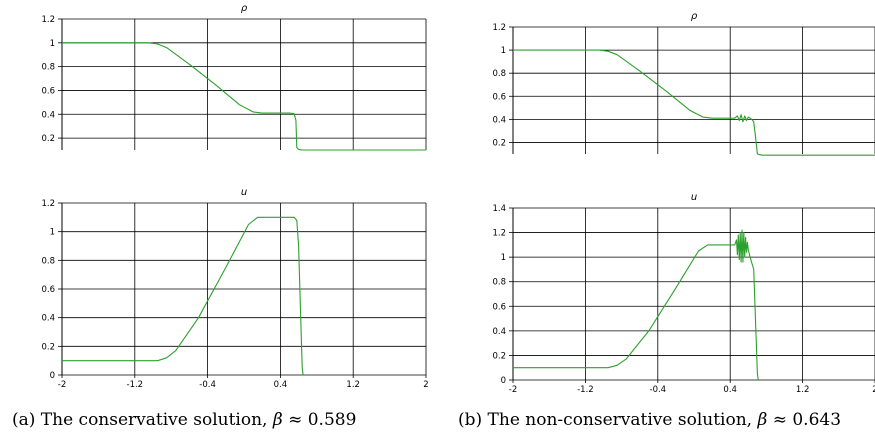 The image size is (875, 441). What do you see at coordinates (503, 51) in the screenshot?
I see `chart-b-rho-ytick-label-4: 1` at bounding box center [503, 51].